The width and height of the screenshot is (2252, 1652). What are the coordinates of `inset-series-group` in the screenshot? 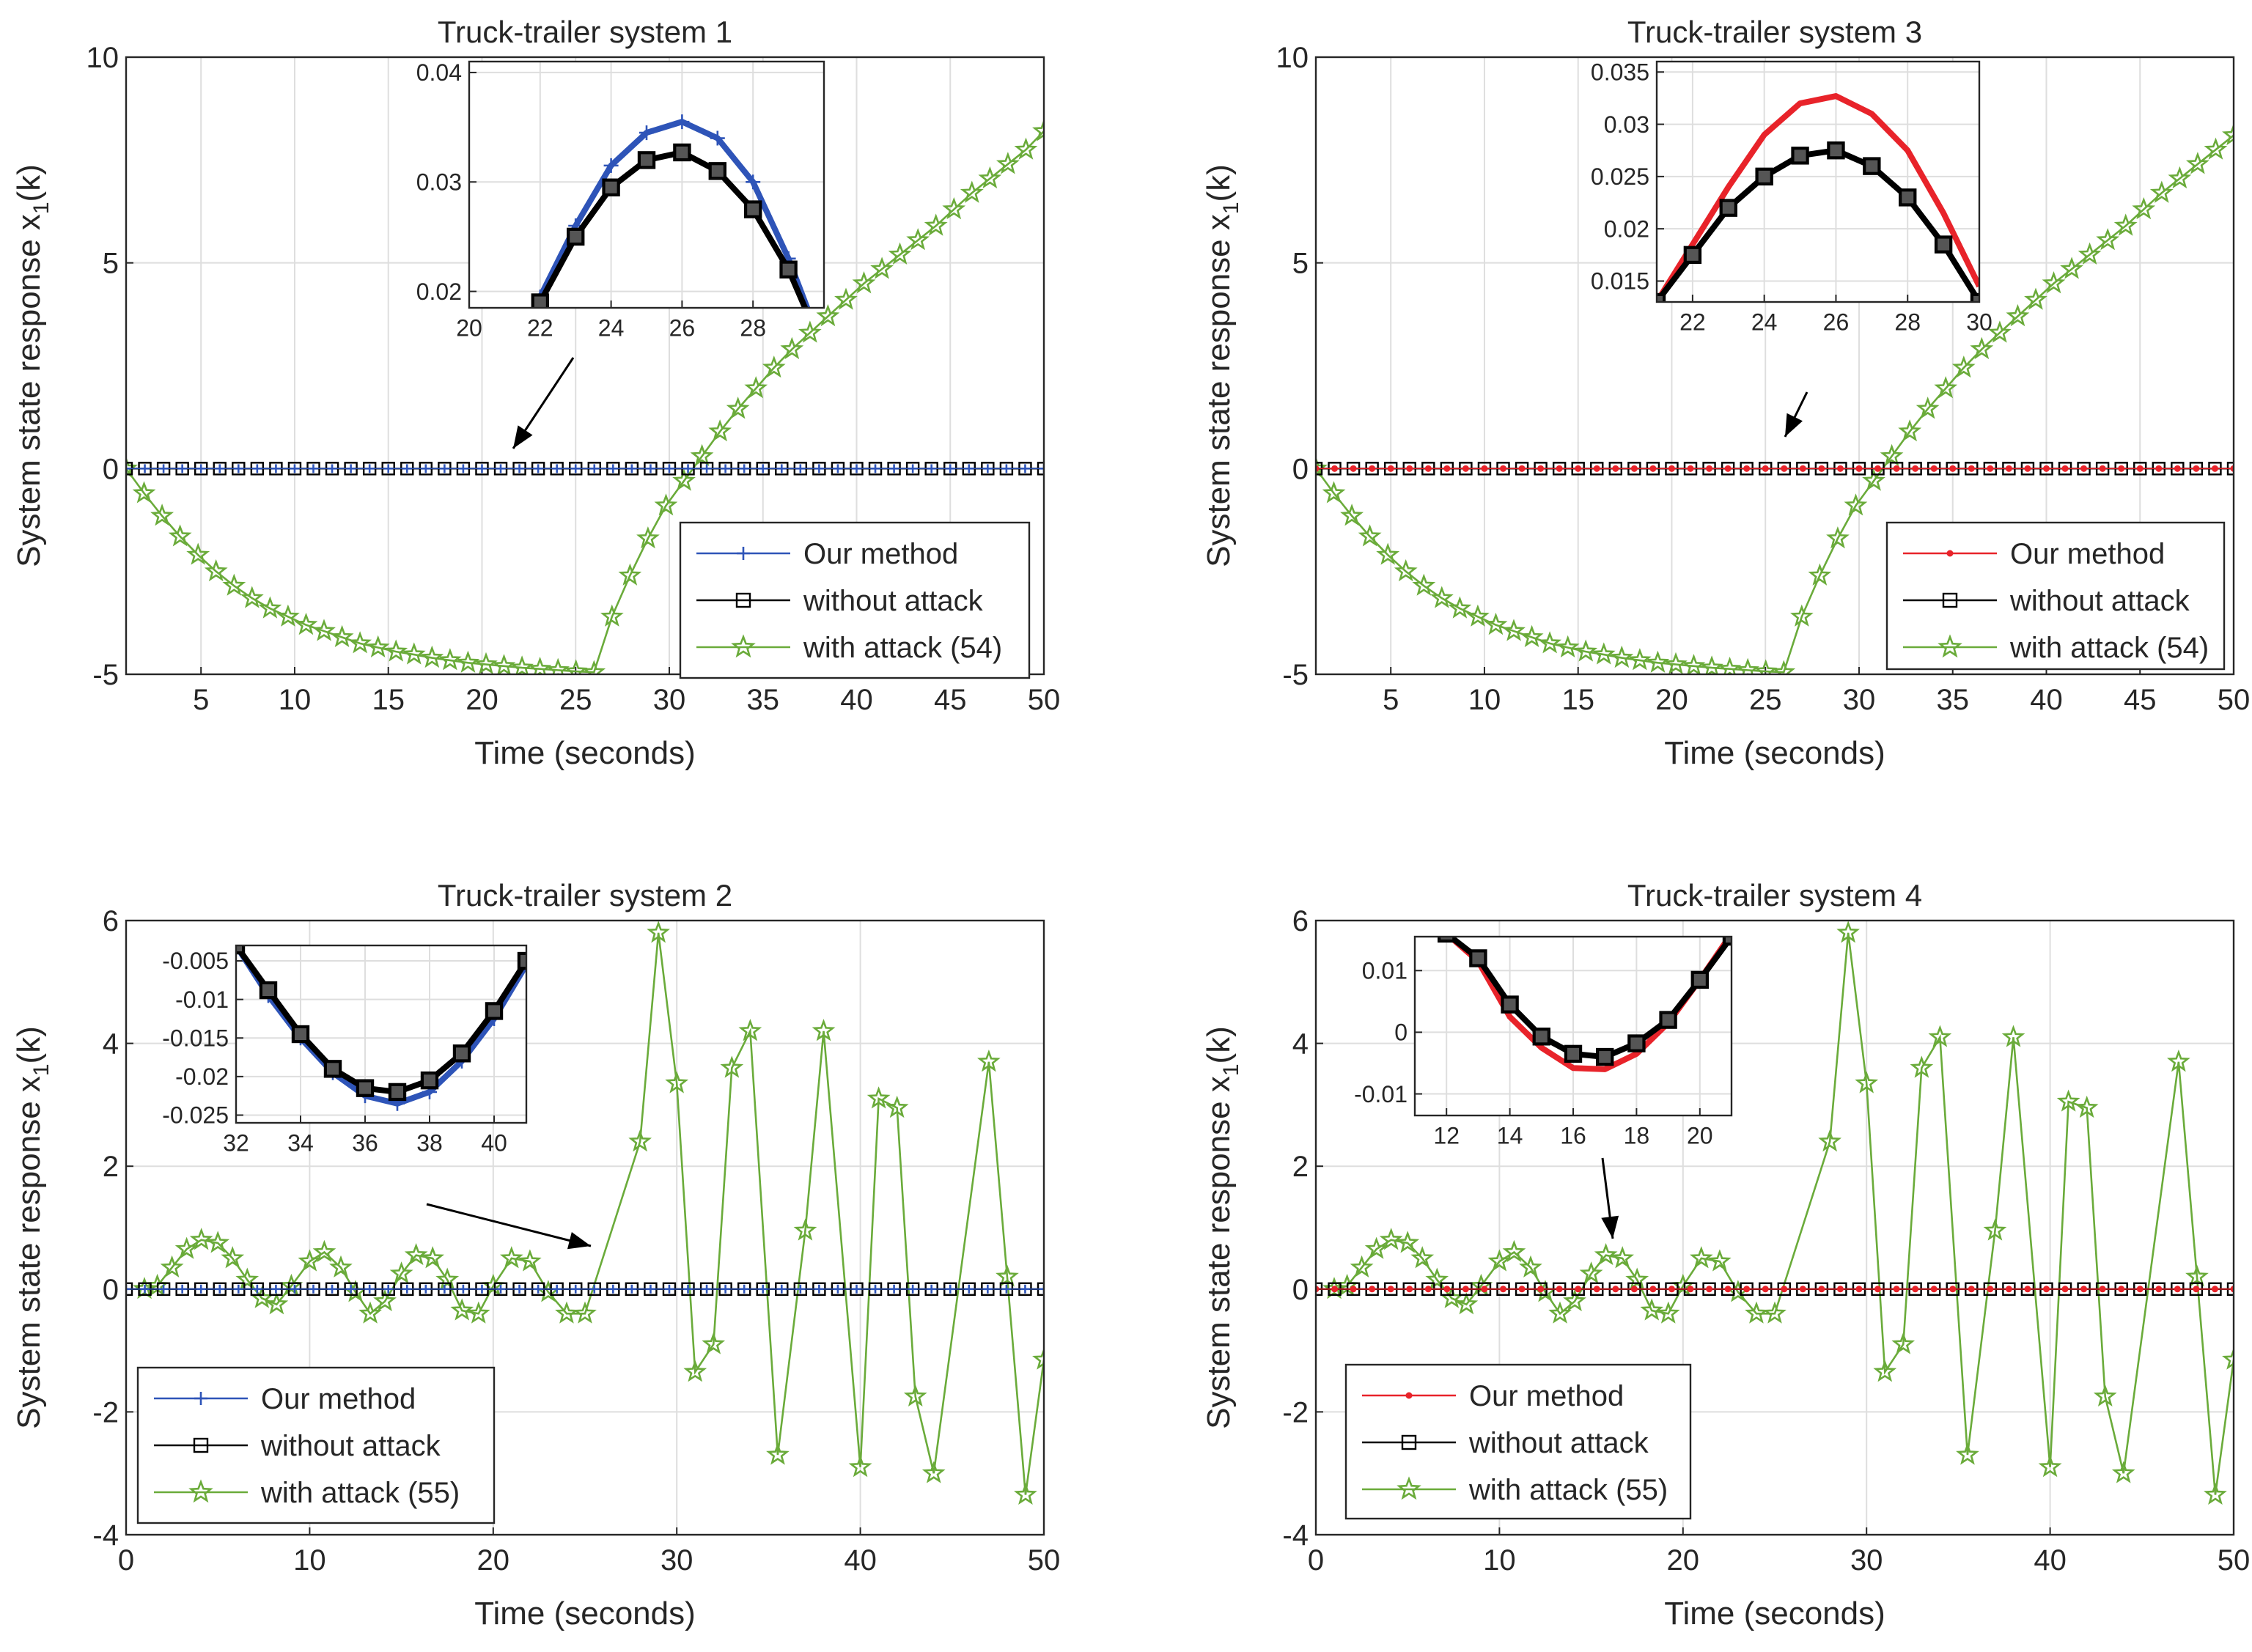 It's located at (381, 1028).